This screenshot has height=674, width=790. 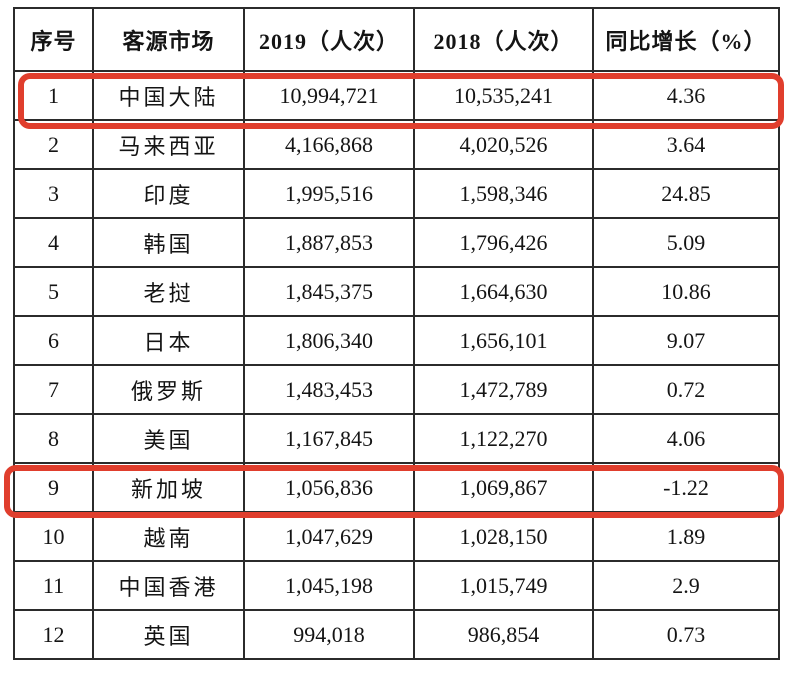 What do you see at coordinates (329, 291) in the screenshot?
I see `value-2019-cell: 1,845,375` at bounding box center [329, 291].